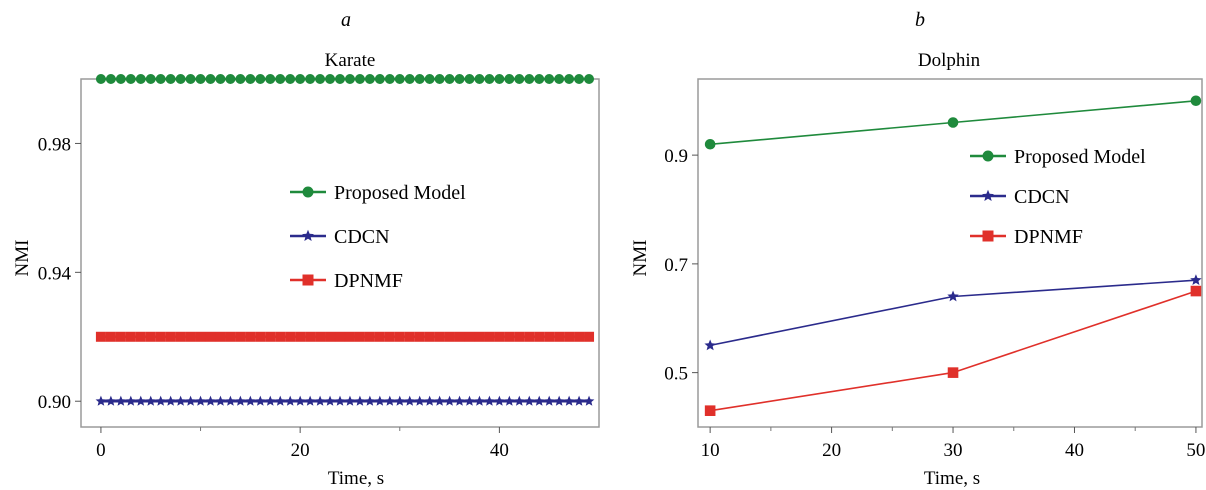 Image resolution: width=1206 pixels, height=490 pixels. Describe the element at coordinates (362, 237) in the screenshot. I see `legend-label: CDCN` at that location.